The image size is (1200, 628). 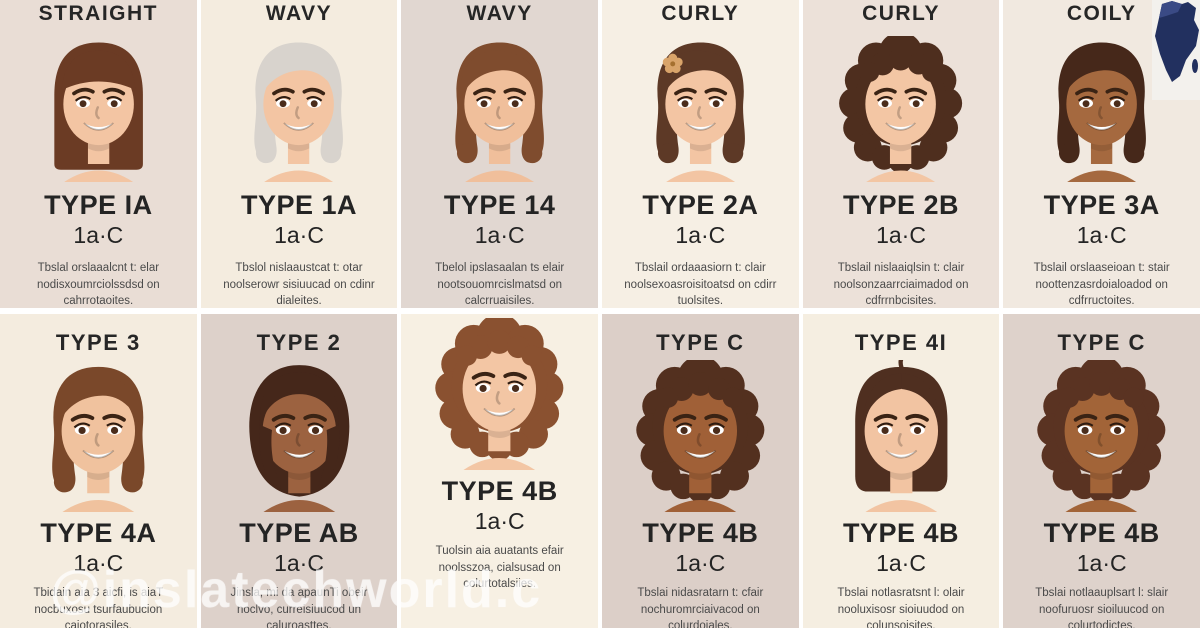 What do you see at coordinates (499, 205) in the screenshot?
I see `type-label: TYPE 14` at bounding box center [499, 205].